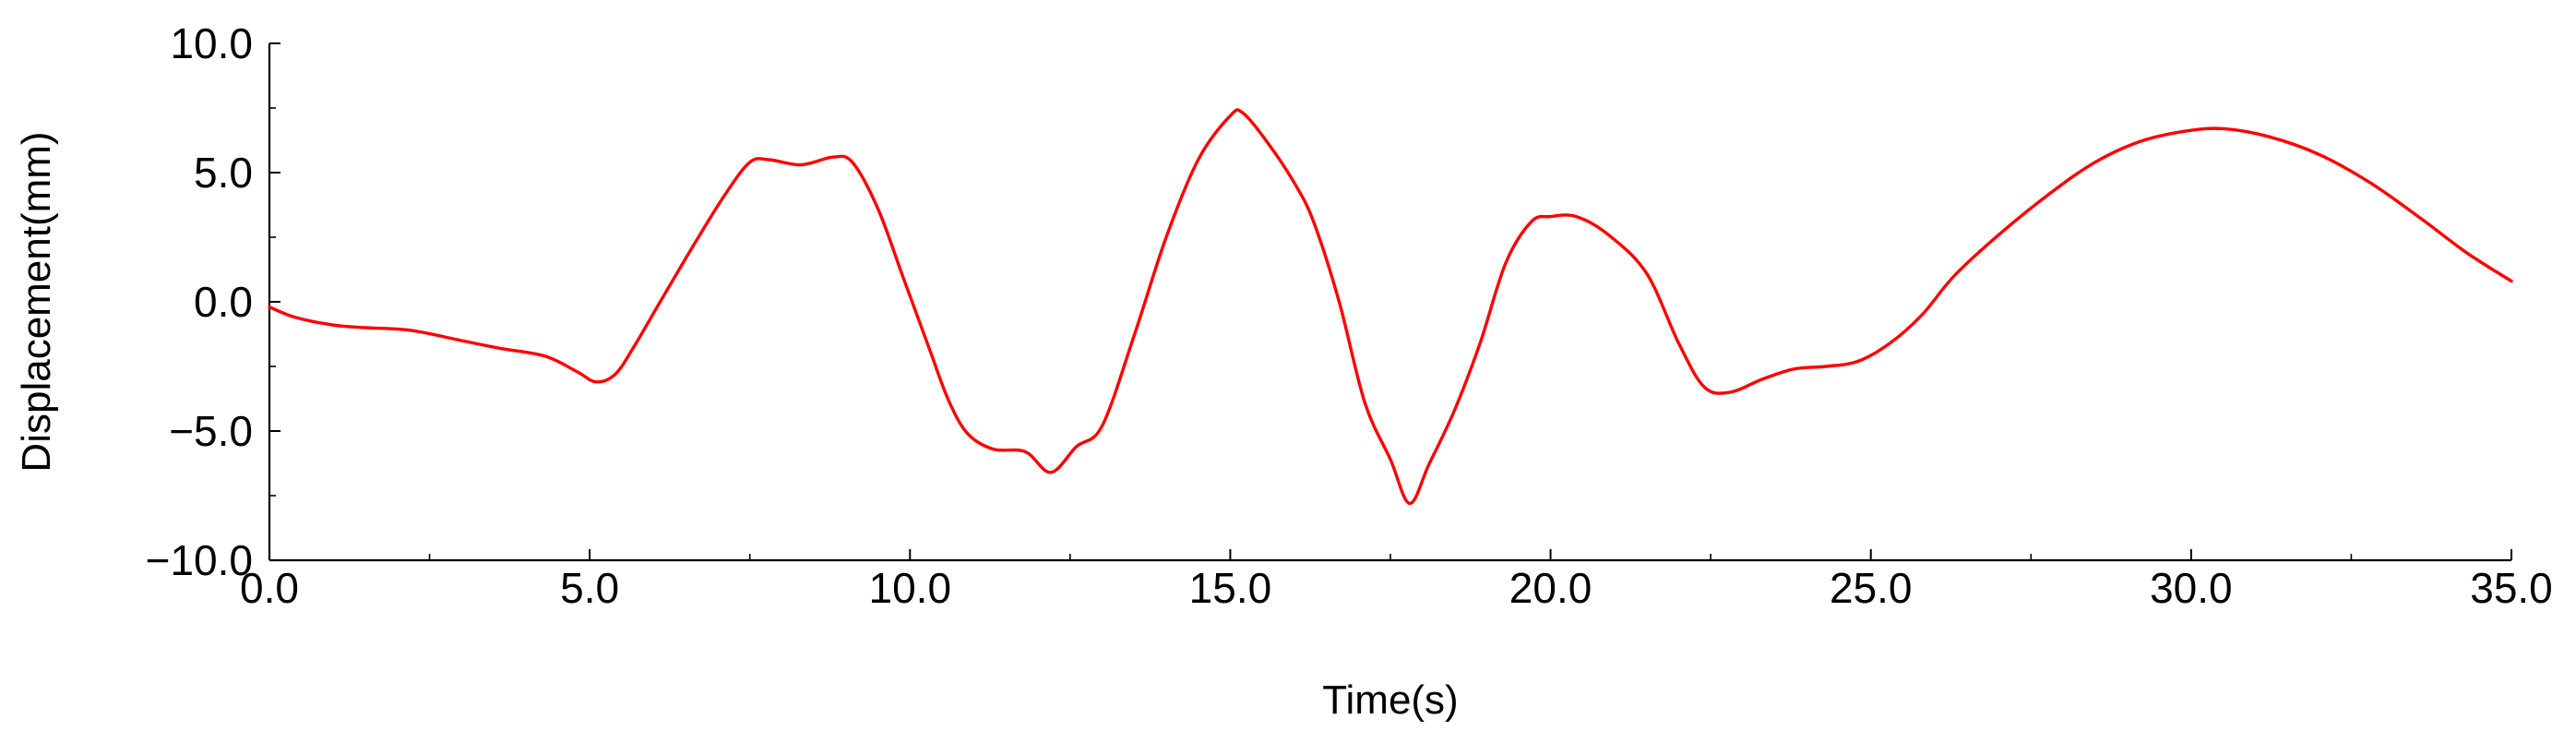 The width and height of the screenshot is (2576, 743). I want to click on y-tick-label: 0.0, so click(224, 302).